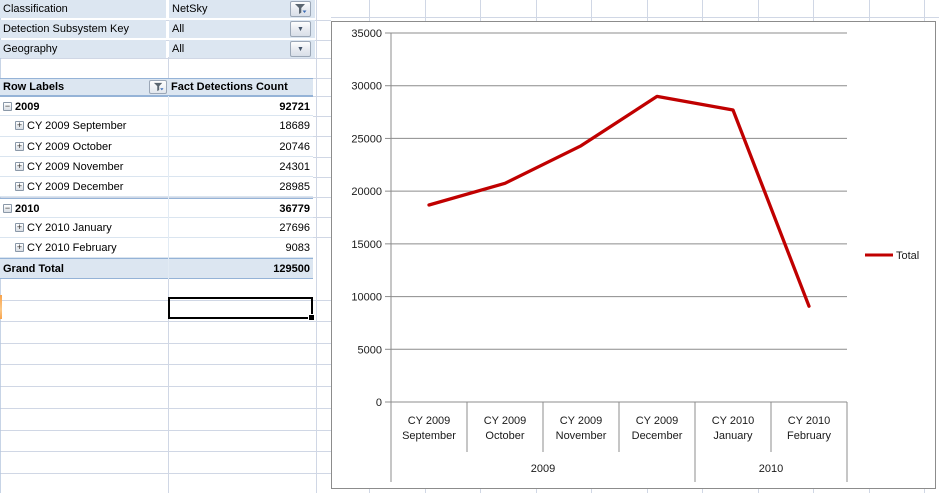 This screenshot has height=493, width=939. I want to click on row-value: 27696, so click(294, 227).